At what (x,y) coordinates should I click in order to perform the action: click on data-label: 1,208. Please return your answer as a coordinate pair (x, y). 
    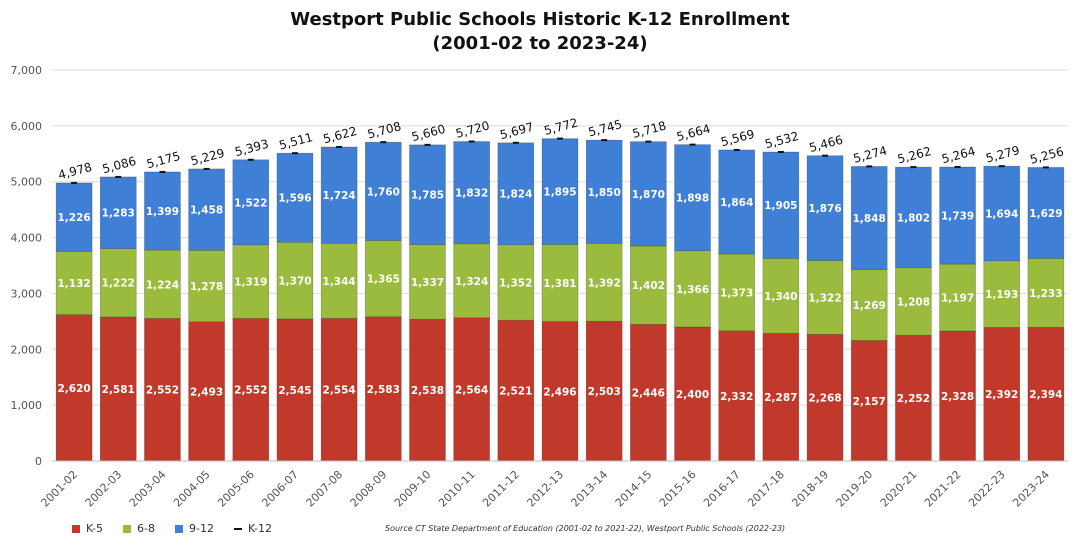
    Looking at the image, I should click on (913, 302).